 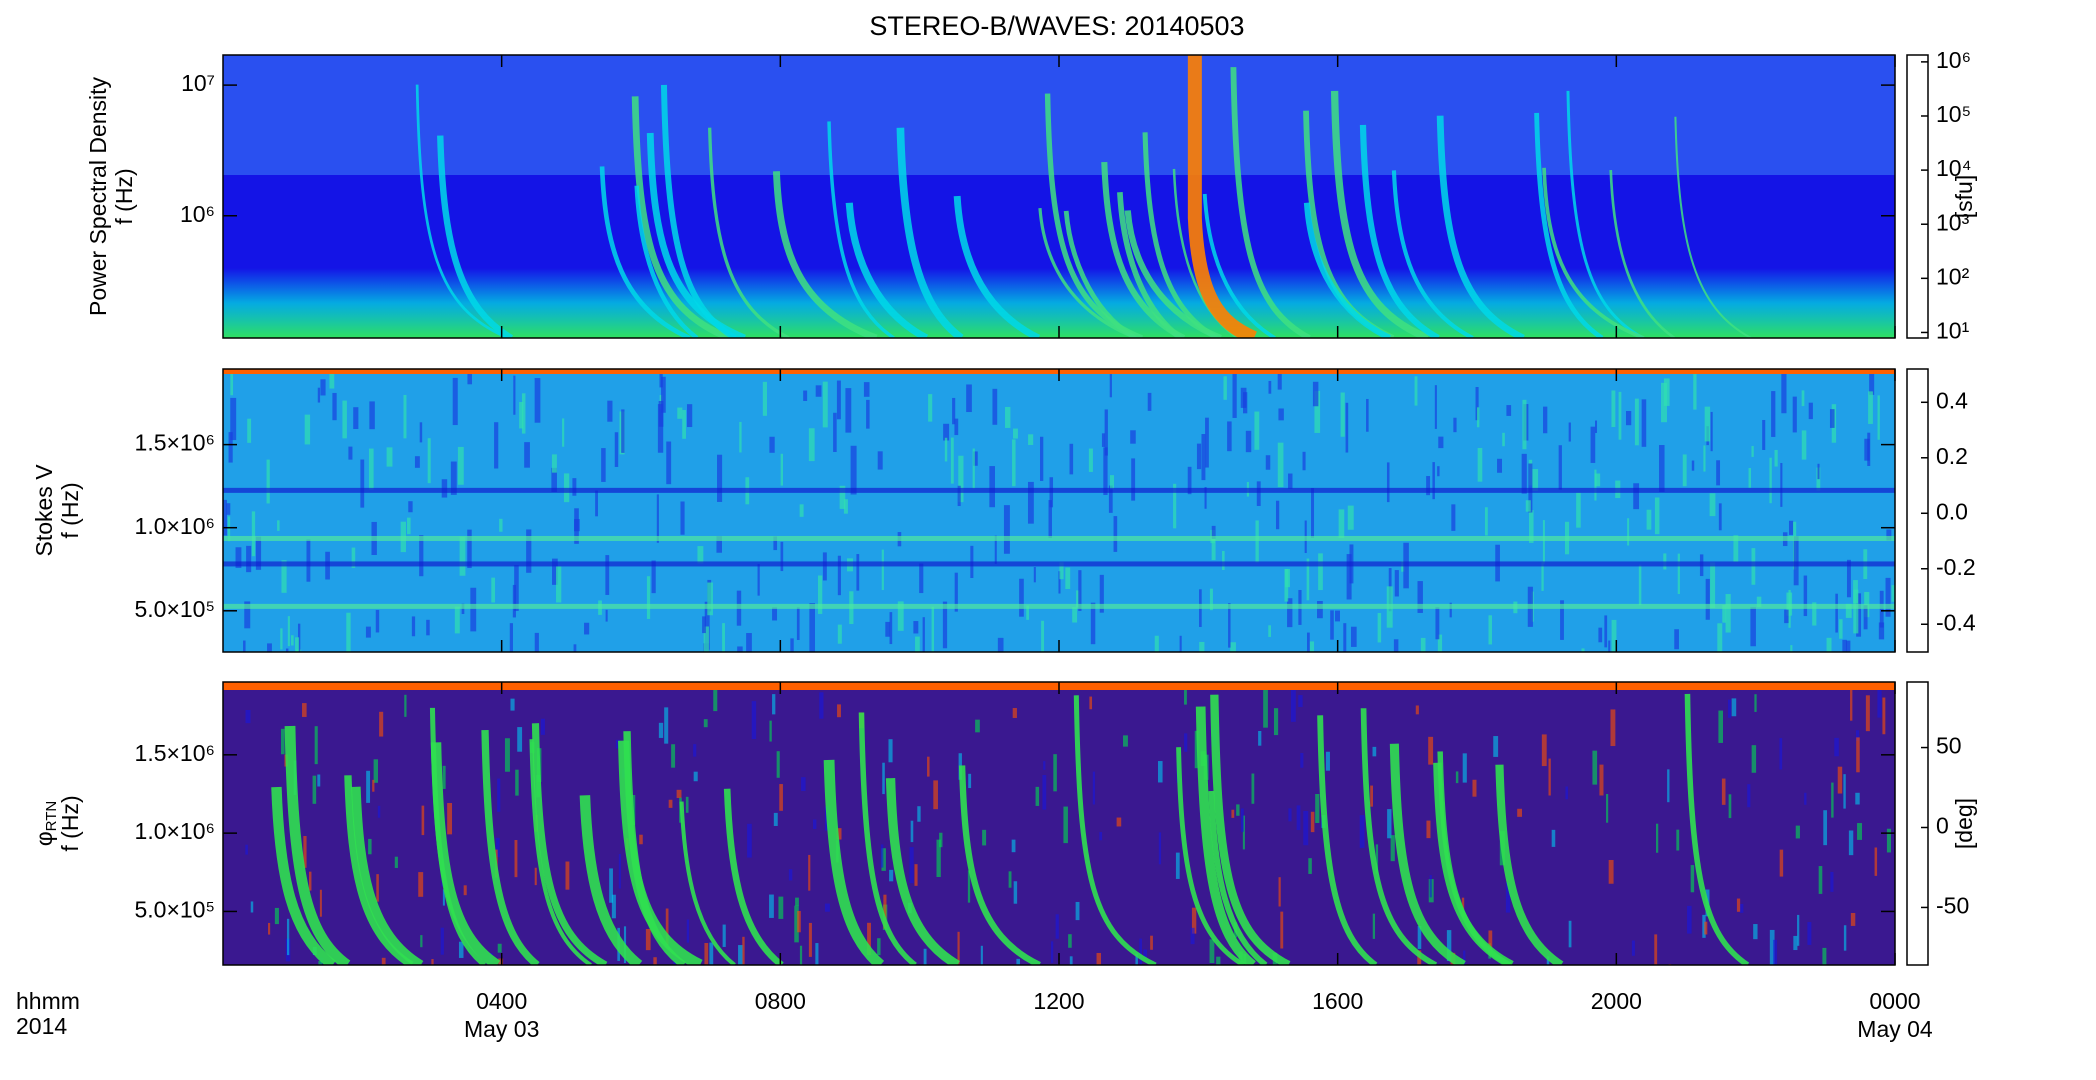 What do you see at coordinates (1956, 567) in the screenshot?
I see `colorbar-tick-label: -0.2` at bounding box center [1956, 567].